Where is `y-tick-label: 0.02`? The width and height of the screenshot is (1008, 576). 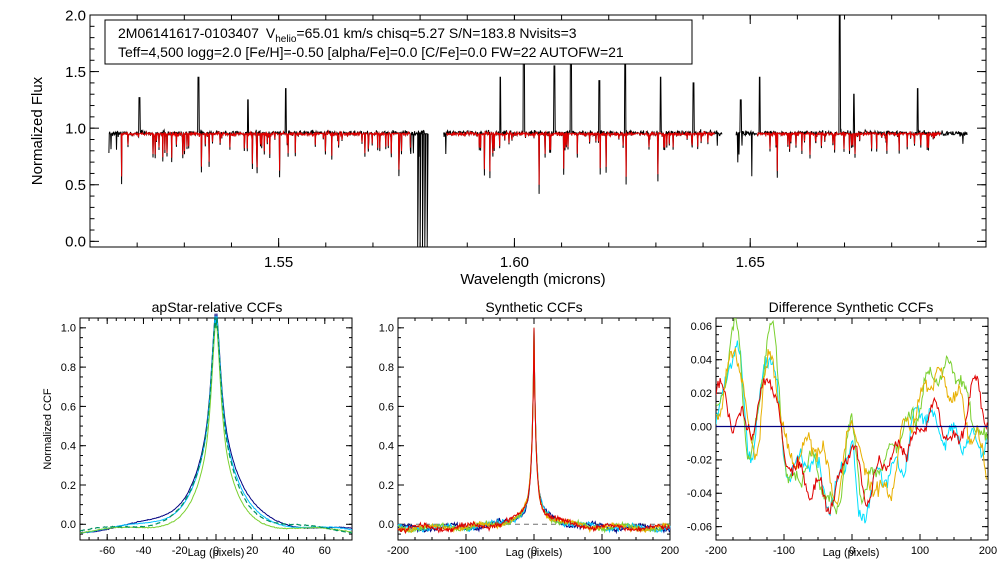
y-tick-label: 0.02 is located at coordinates (701, 394).